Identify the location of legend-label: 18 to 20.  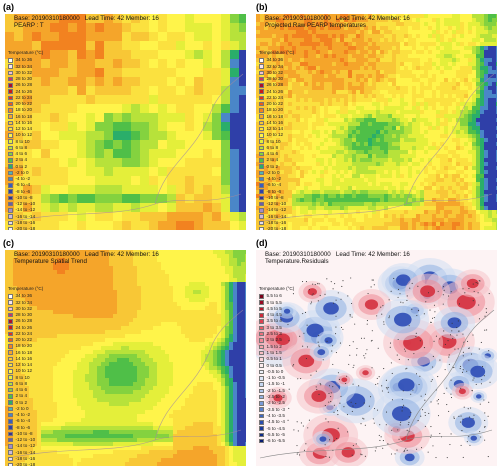
(275, 110).